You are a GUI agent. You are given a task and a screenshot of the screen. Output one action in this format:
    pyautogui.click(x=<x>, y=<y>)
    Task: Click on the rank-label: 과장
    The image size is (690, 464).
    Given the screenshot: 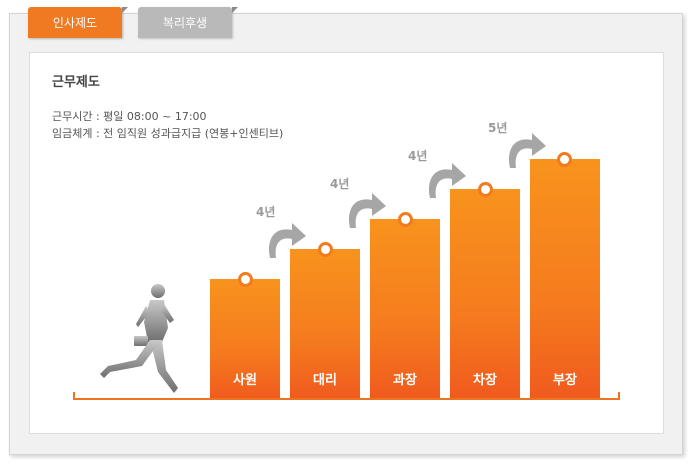 What is the action you would take?
    pyautogui.click(x=405, y=380)
    